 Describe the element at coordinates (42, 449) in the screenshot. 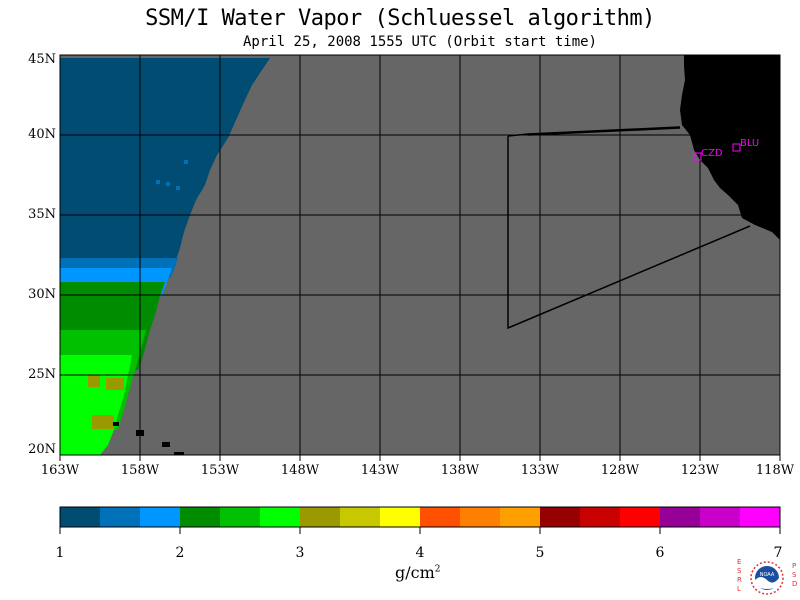

I see `lat-label-20n: 20N` at that location.